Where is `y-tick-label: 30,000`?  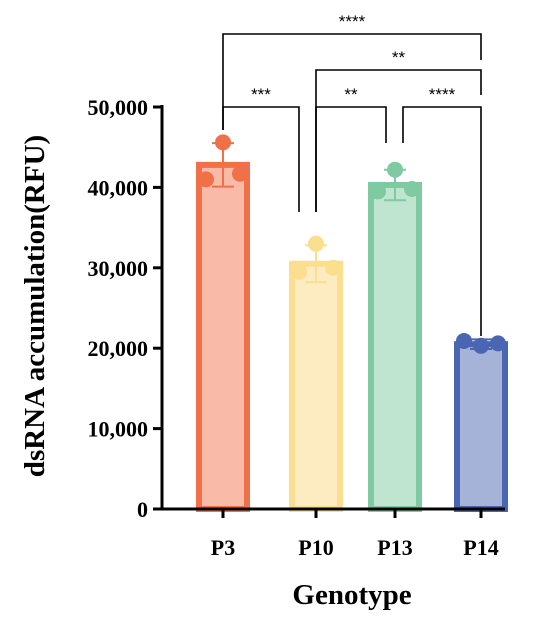 y-tick-label: 30,000 is located at coordinates (118, 268).